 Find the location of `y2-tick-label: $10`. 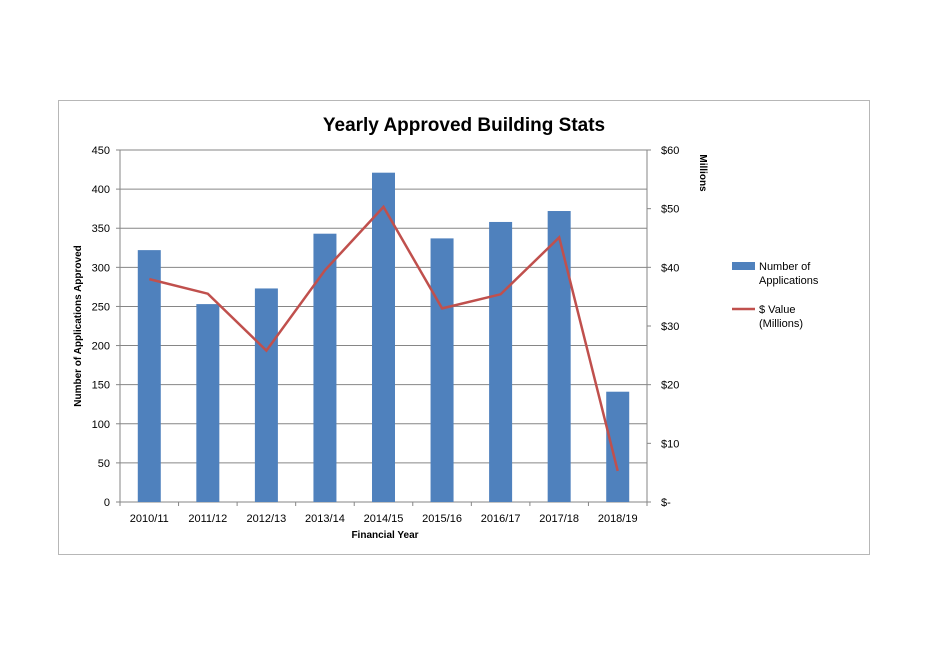

y2-tick-label: $10 is located at coordinates (670, 444).